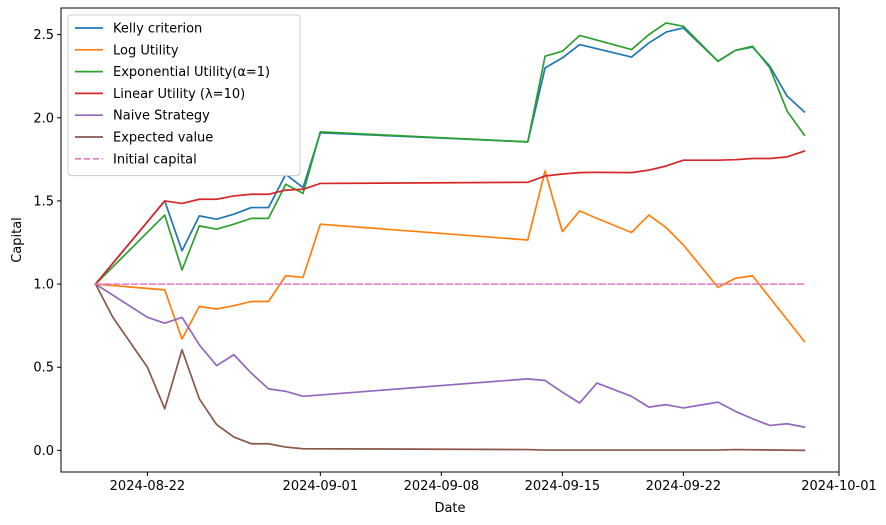 This screenshot has width=886, height=525. Describe the element at coordinates (449, 508) in the screenshot. I see `x-axis-title: Date` at that location.